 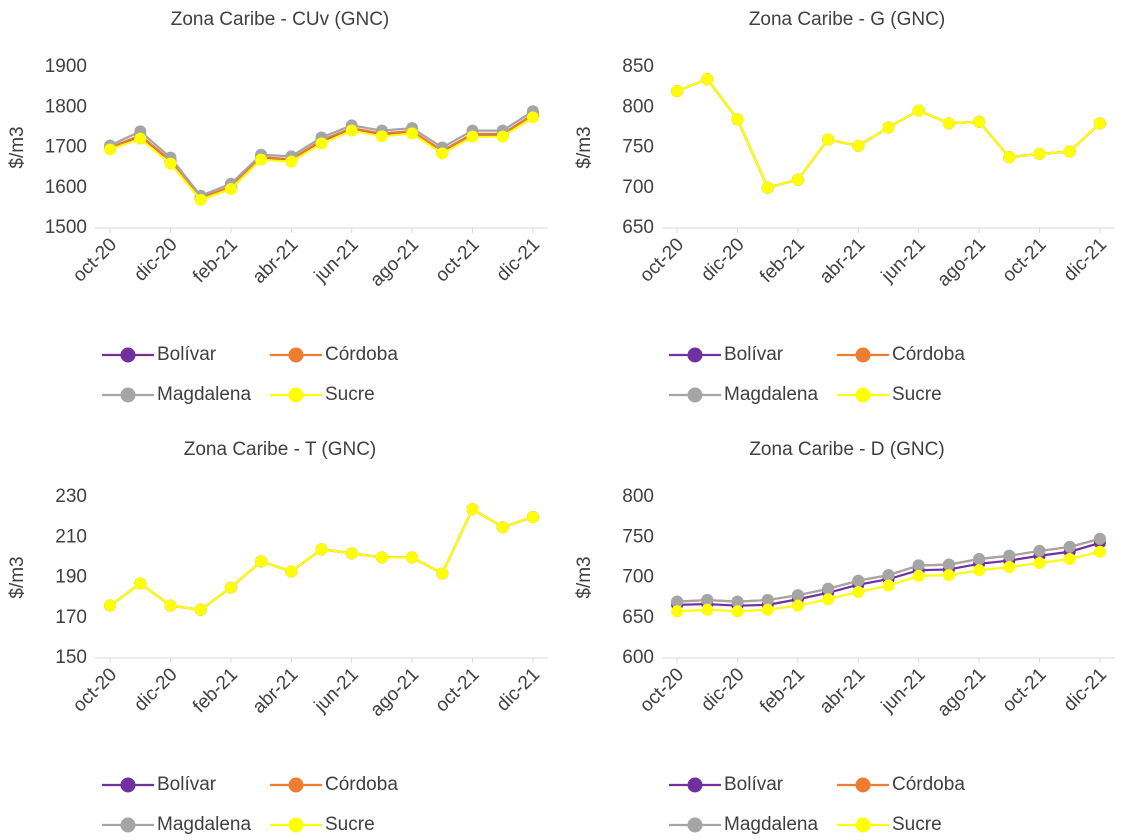 I want to click on y-tick-label: 800, so click(x=638, y=496).